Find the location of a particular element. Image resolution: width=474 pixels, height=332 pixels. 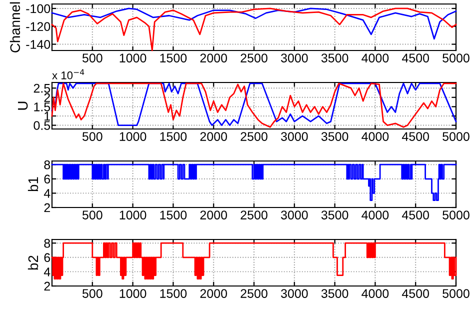

y-tick-label: 2.5 is located at coordinates (42, 88).